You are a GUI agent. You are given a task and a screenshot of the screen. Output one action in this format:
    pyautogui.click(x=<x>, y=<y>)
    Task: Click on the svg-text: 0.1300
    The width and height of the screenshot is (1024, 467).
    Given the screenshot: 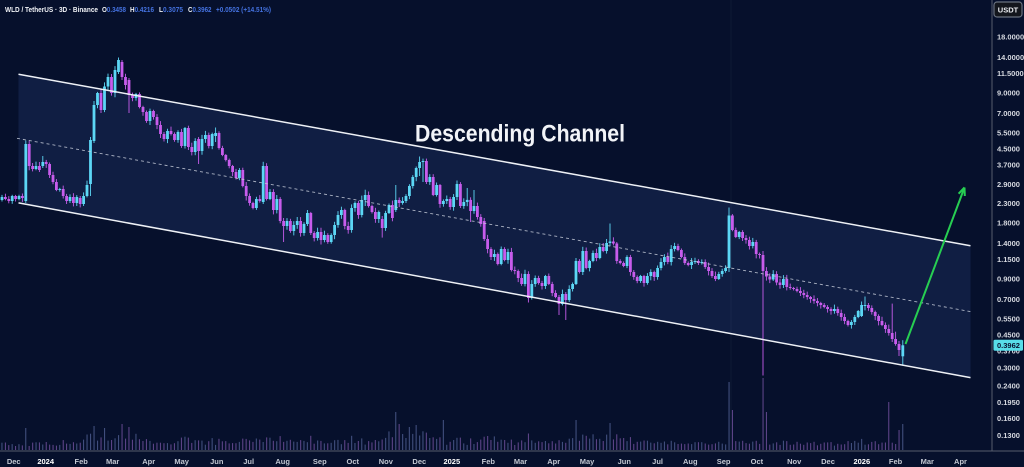 What is the action you would take?
    pyautogui.click(x=1008, y=435)
    